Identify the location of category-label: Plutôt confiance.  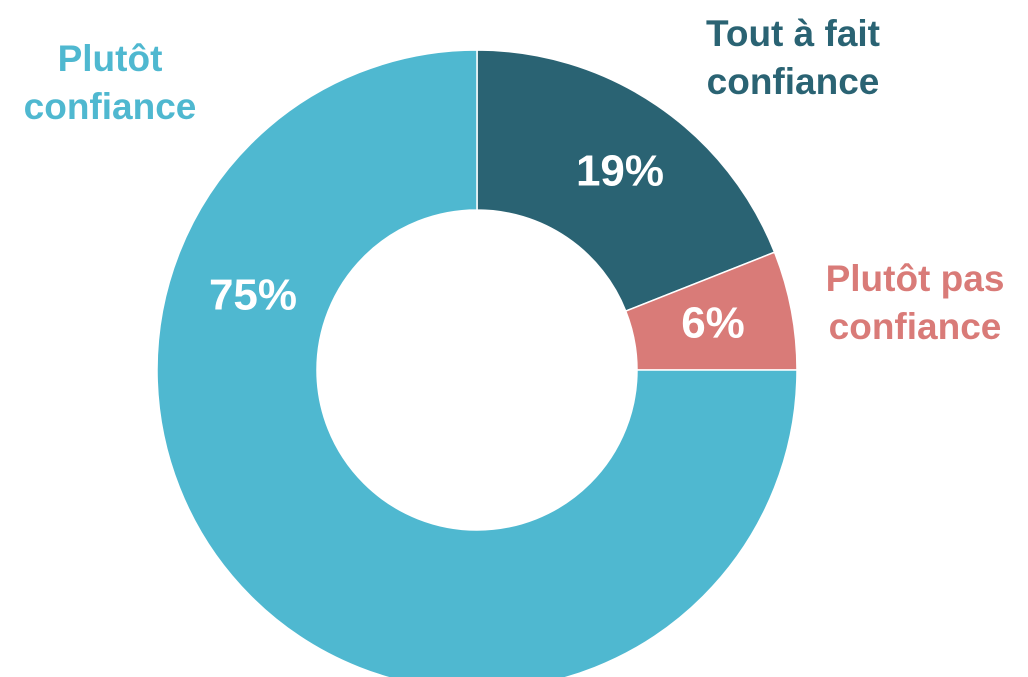
(110, 83).